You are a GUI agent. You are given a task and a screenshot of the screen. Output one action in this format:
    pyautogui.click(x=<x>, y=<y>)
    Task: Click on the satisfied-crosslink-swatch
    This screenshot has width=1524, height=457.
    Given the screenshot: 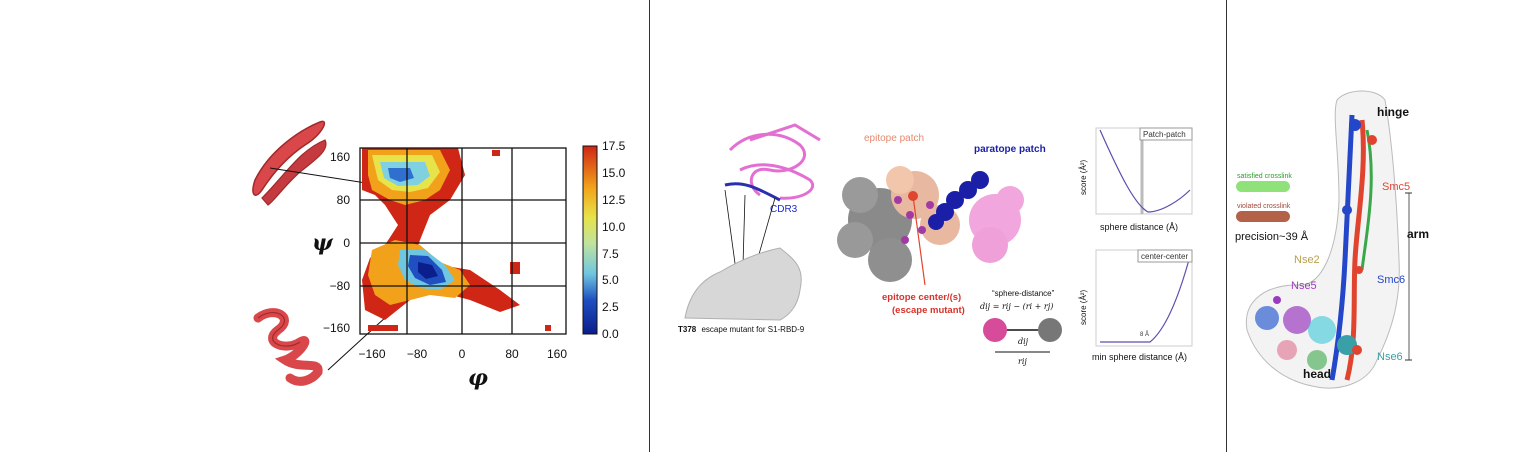 What is the action you would take?
    pyautogui.click(x=1263, y=186)
    